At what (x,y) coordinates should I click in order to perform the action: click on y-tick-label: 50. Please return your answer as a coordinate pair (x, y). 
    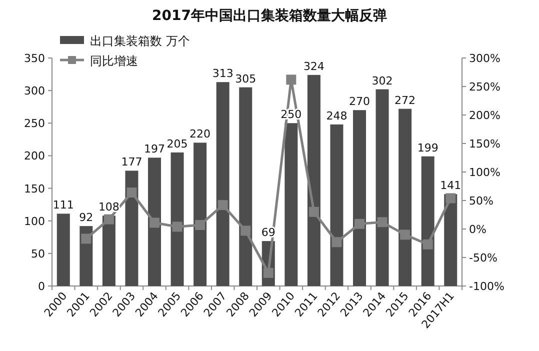
    Looking at the image, I should click on (38, 253).